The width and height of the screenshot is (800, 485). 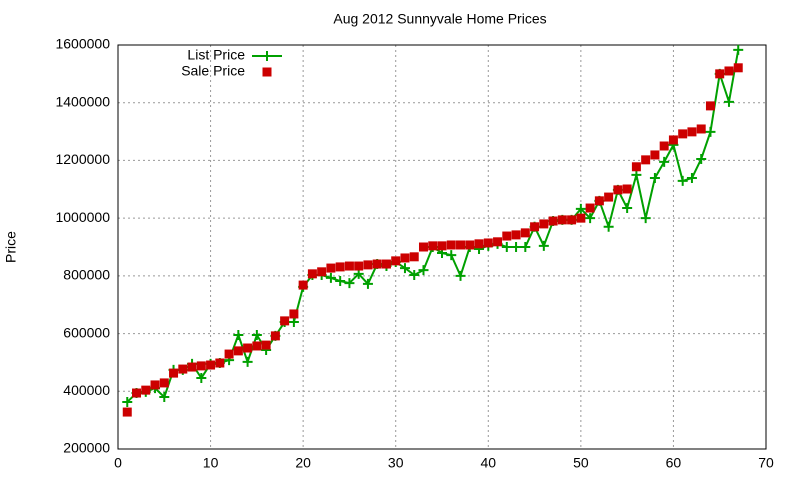 I want to click on y-tick-label: 1400000, so click(x=82, y=101).